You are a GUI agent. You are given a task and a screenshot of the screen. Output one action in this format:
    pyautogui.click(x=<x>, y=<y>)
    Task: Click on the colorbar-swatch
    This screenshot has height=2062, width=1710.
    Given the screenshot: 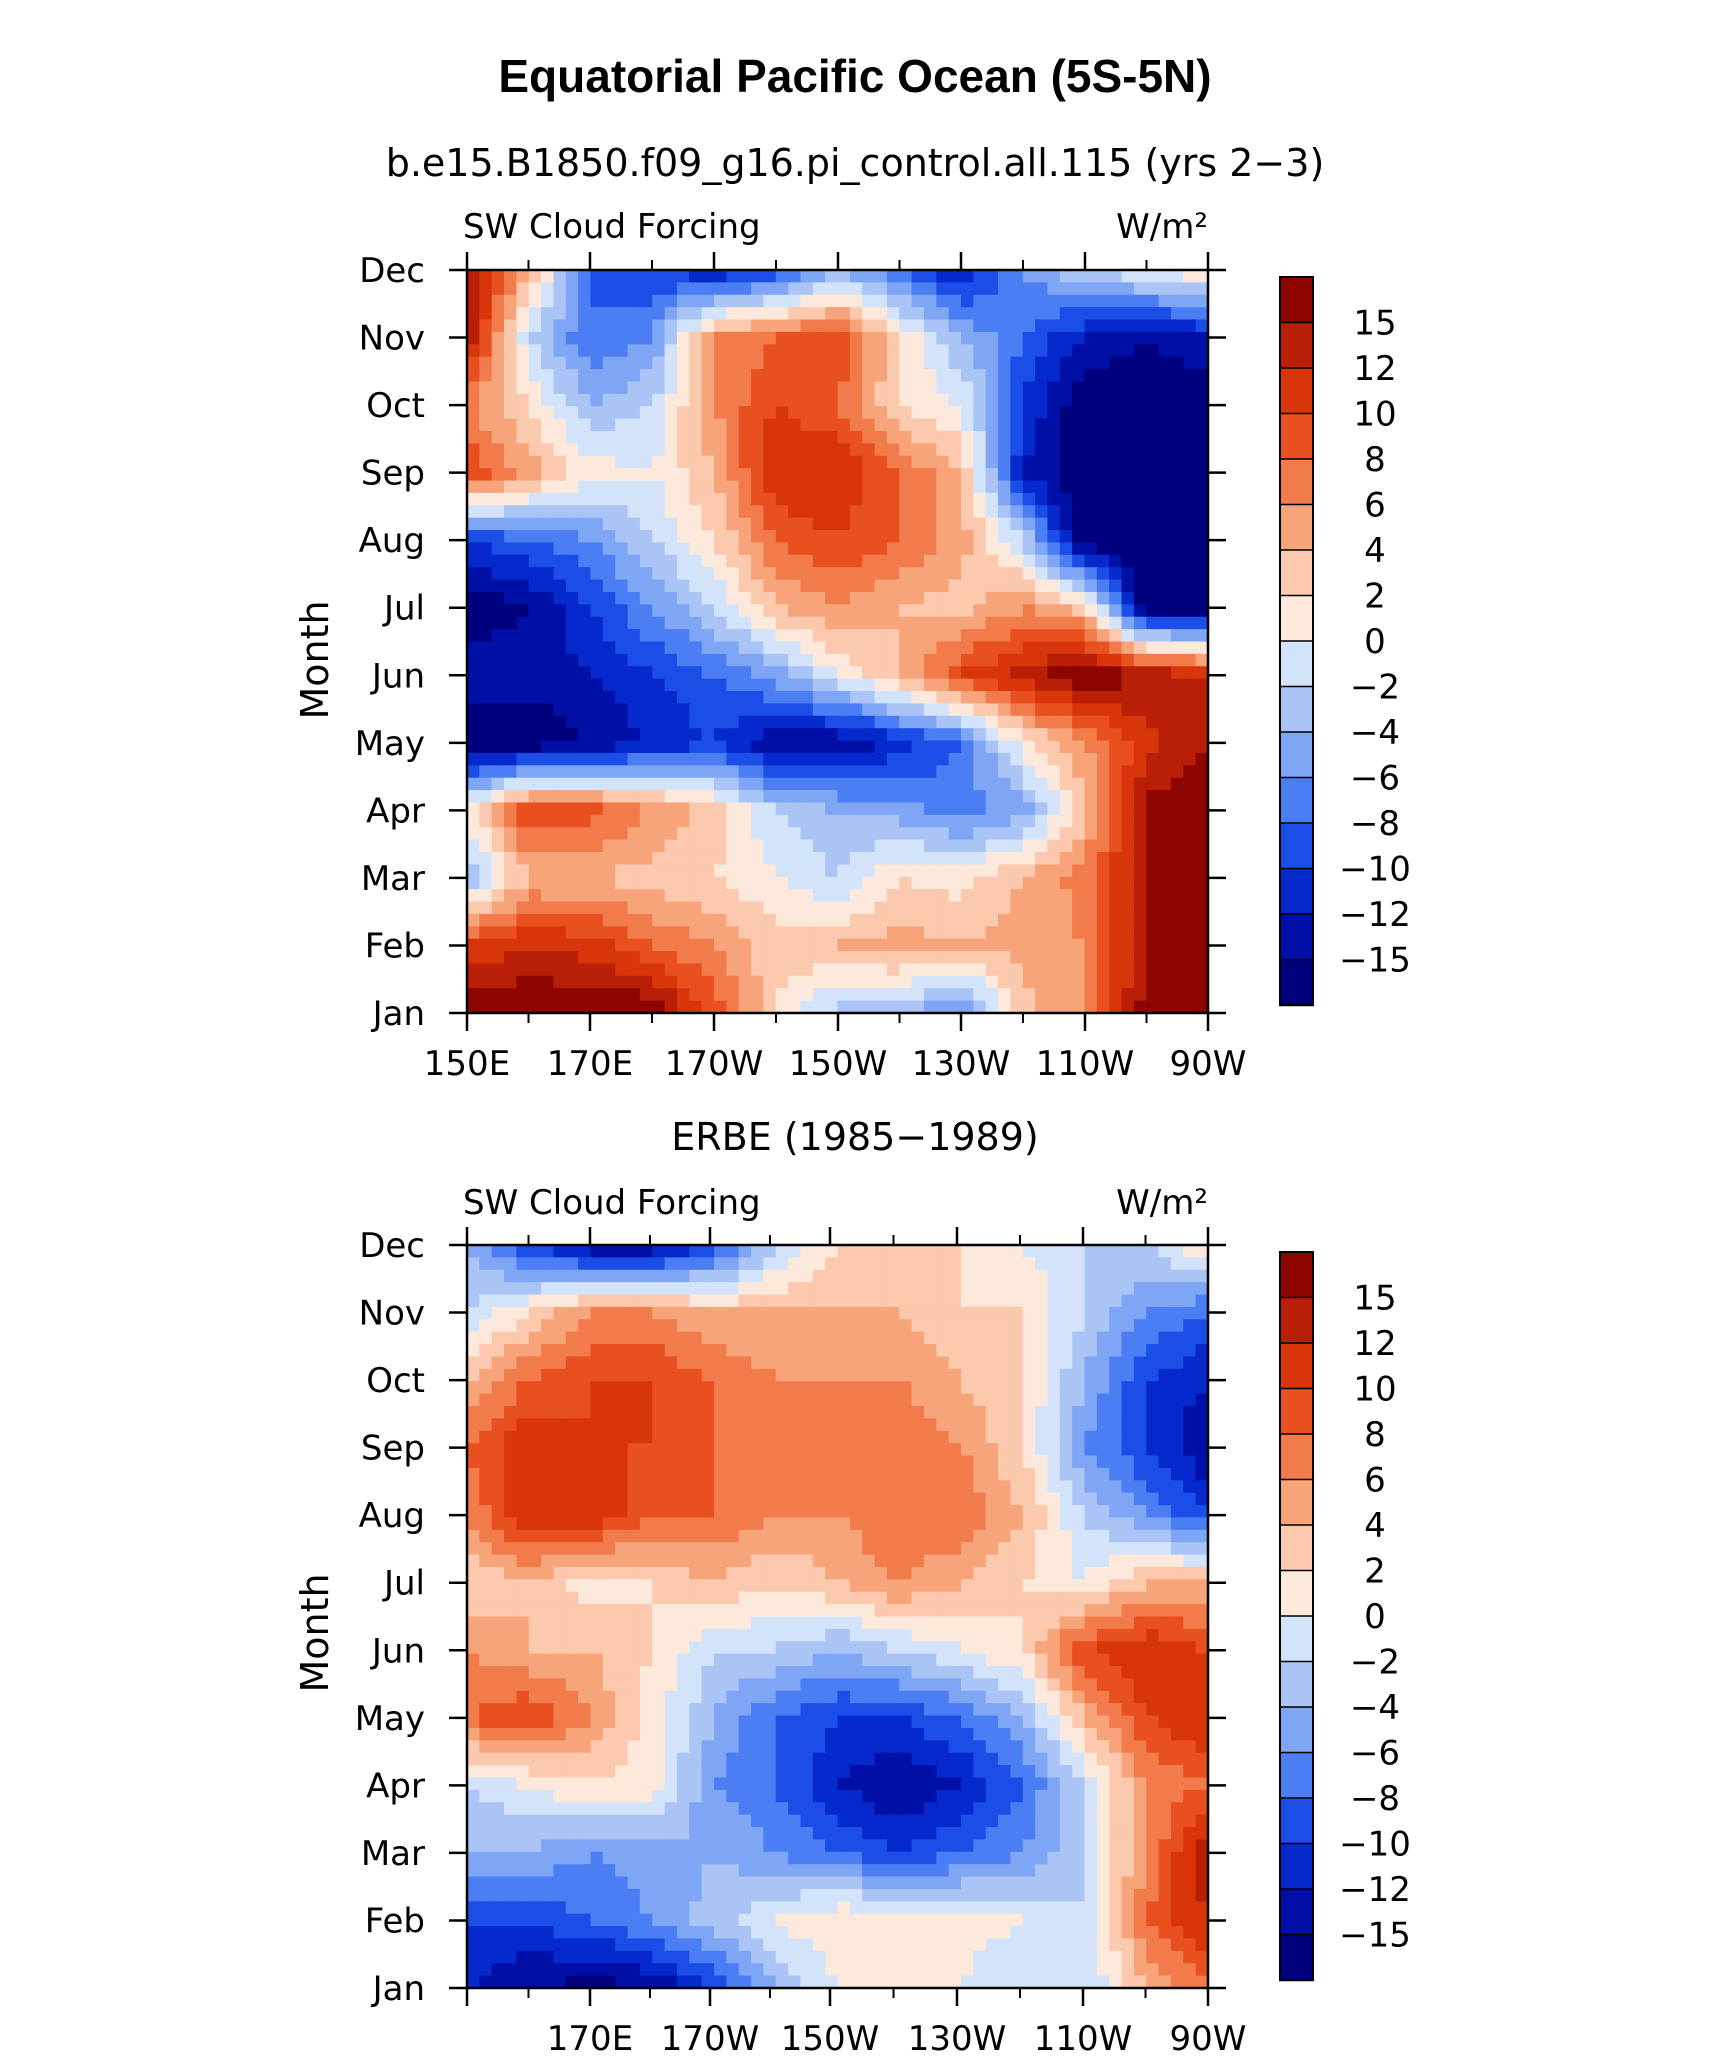 What is the action you would take?
    pyautogui.click(x=1296, y=755)
    